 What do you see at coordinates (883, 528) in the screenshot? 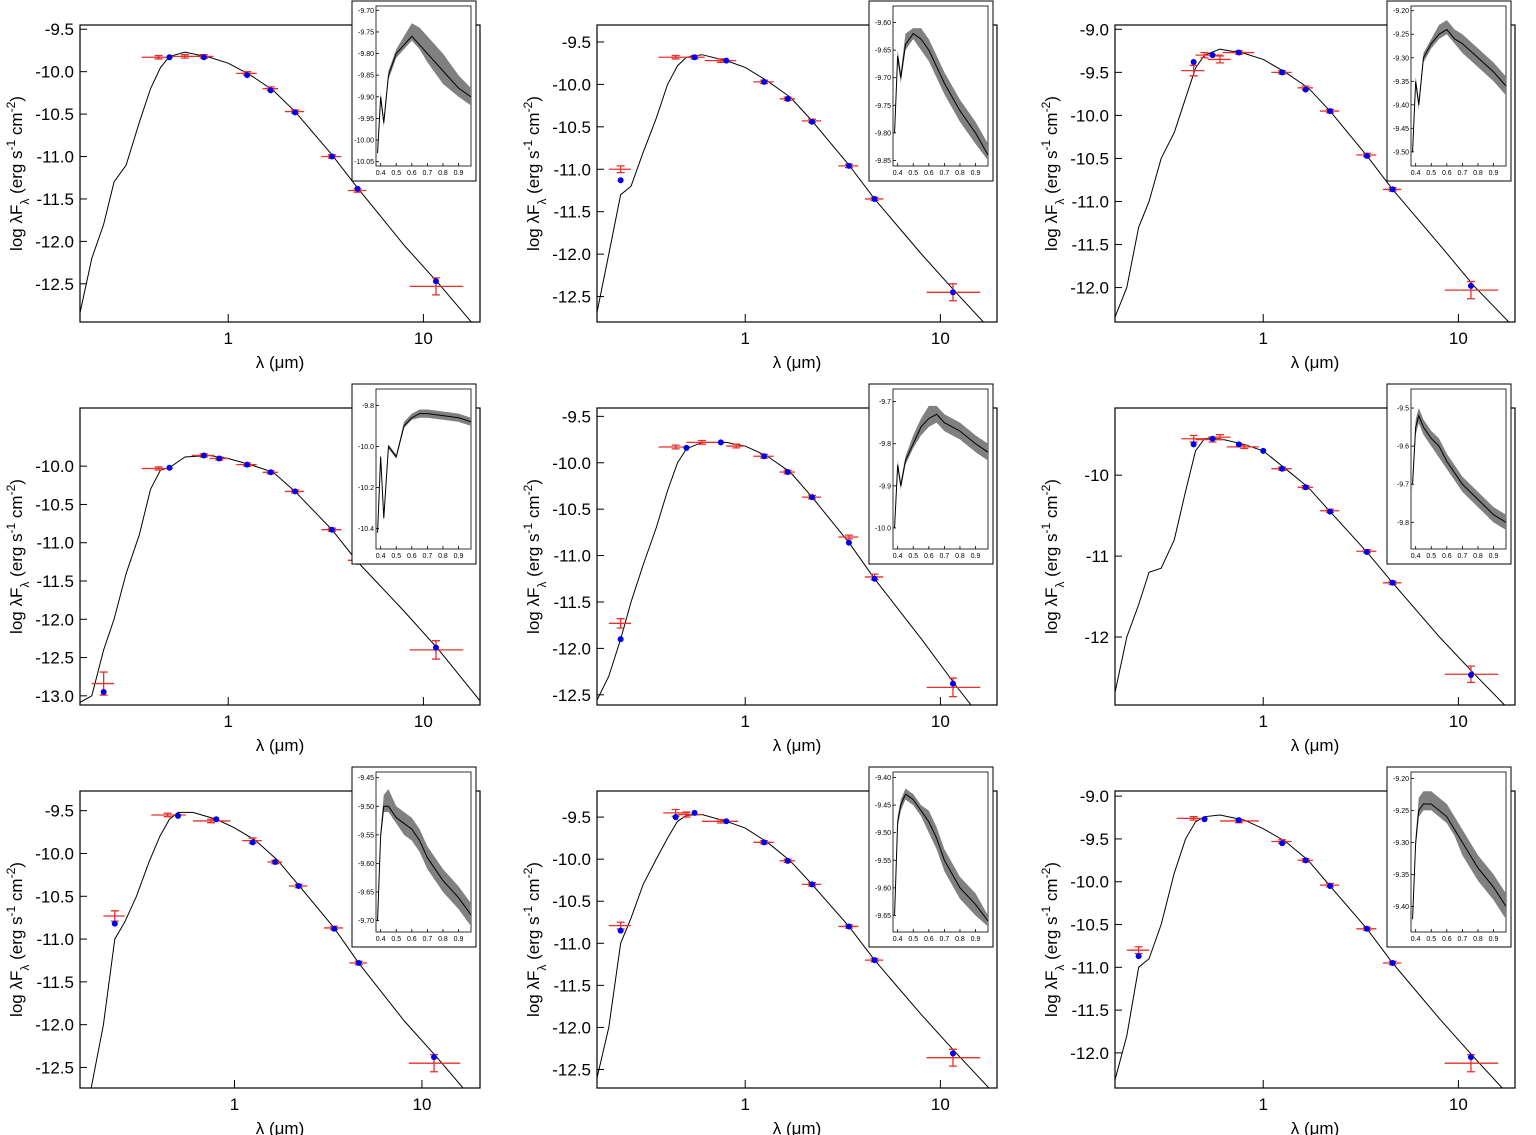
I see `inset-y-tick-label: -10.0` at bounding box center [883, 528].